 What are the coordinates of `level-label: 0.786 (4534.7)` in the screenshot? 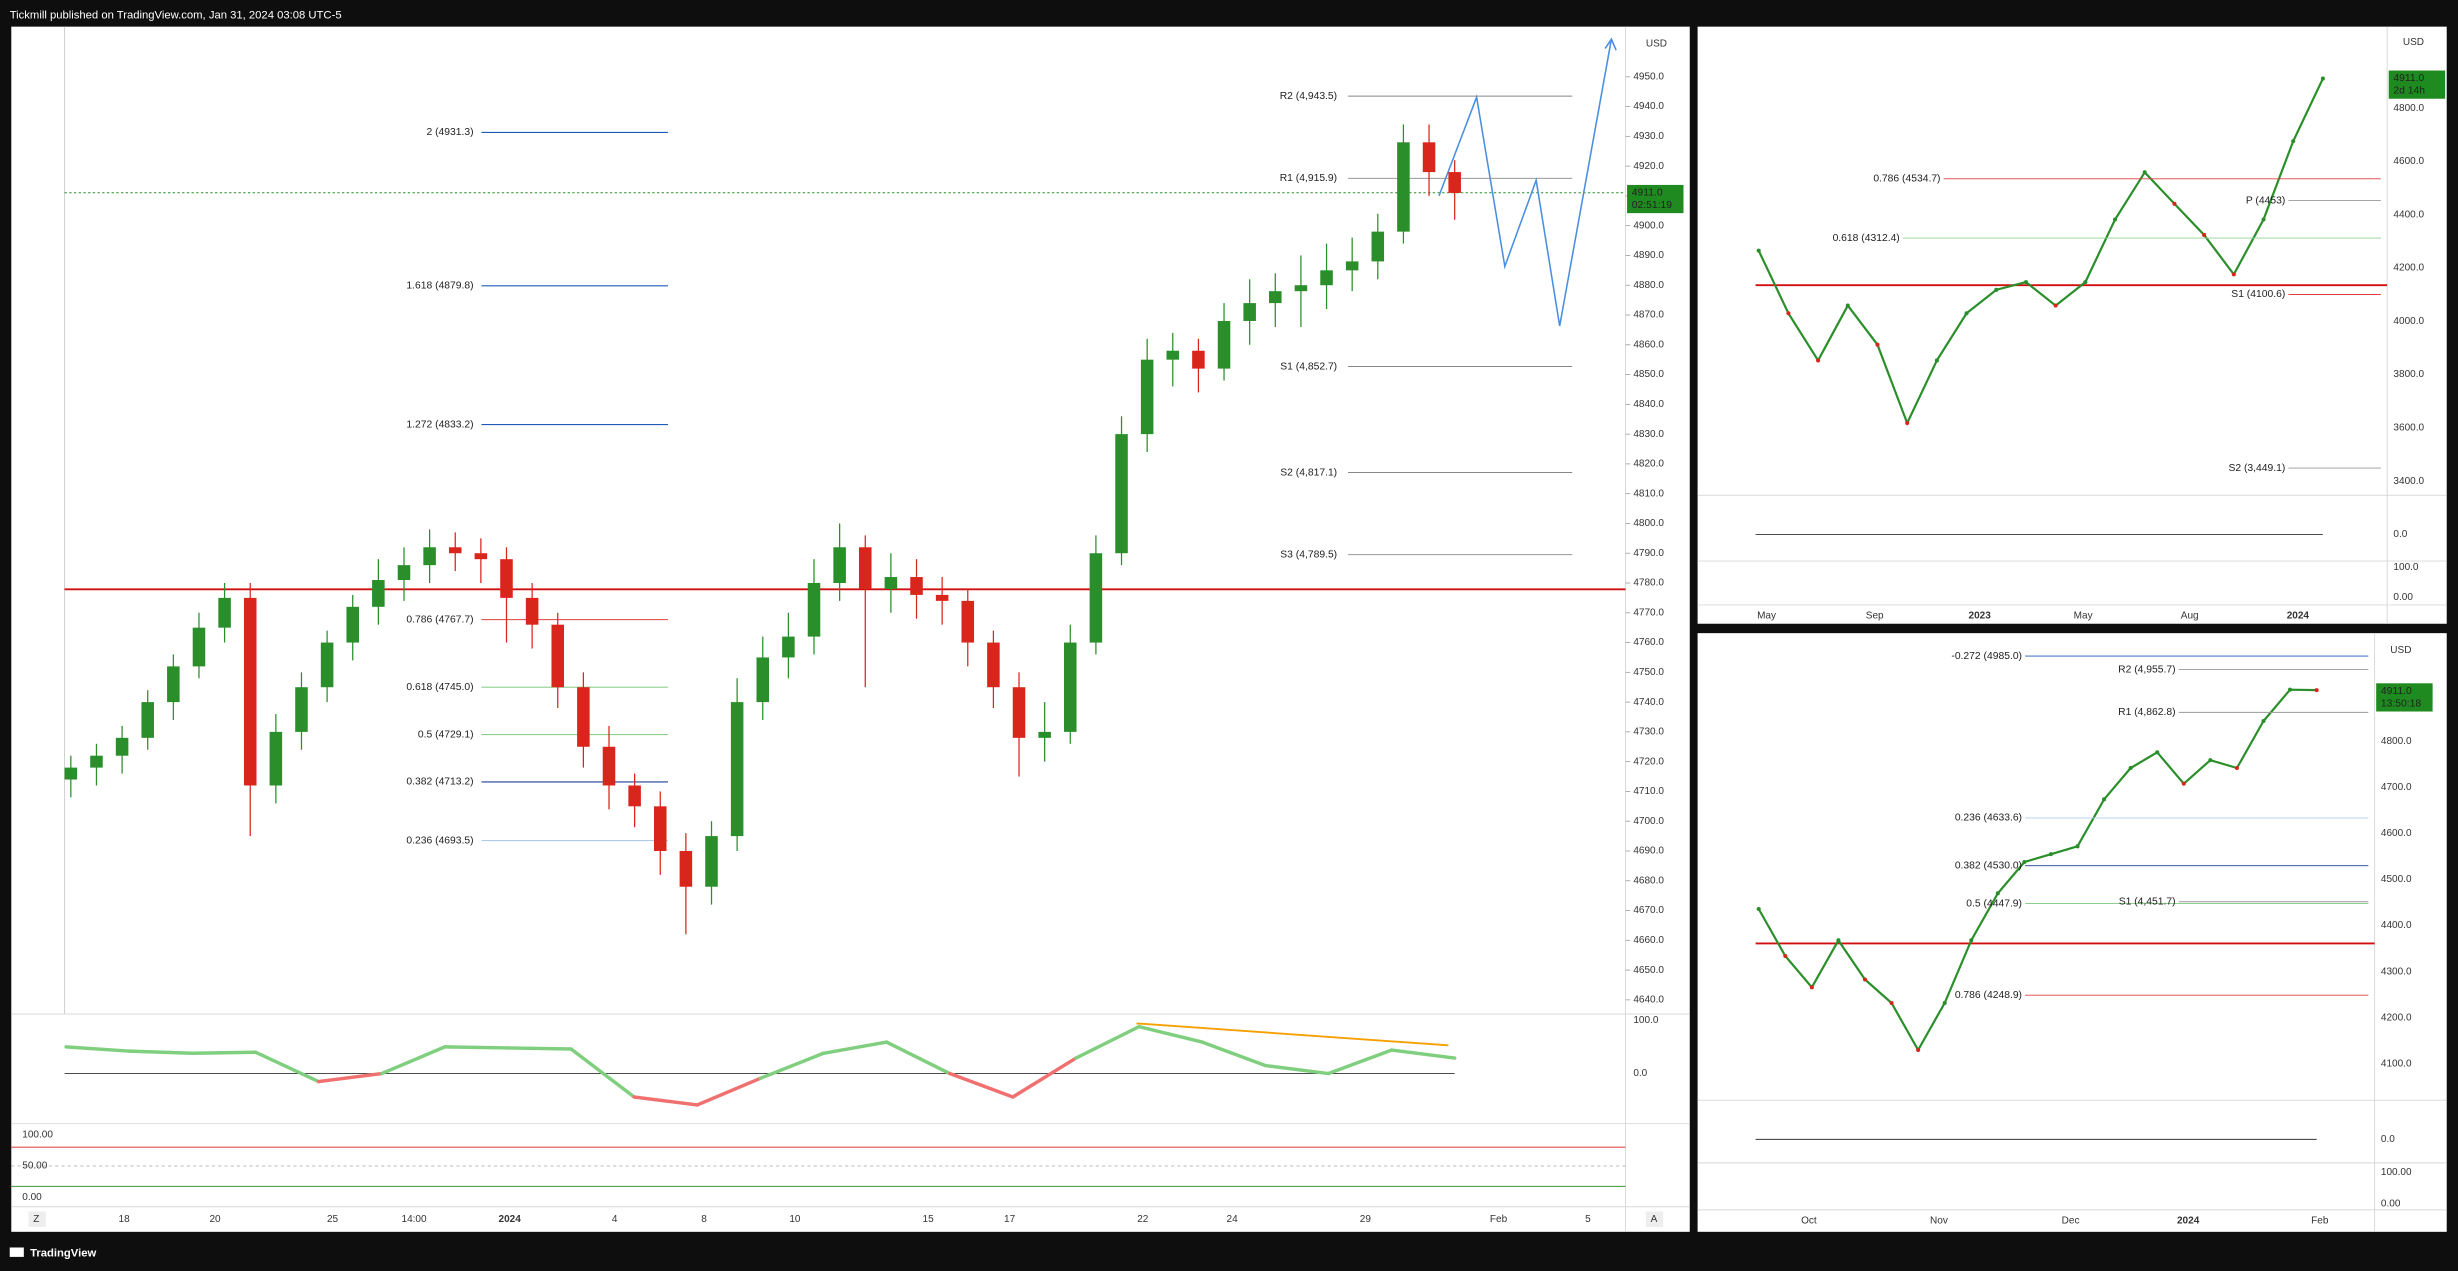 It's located at (1906, 179).